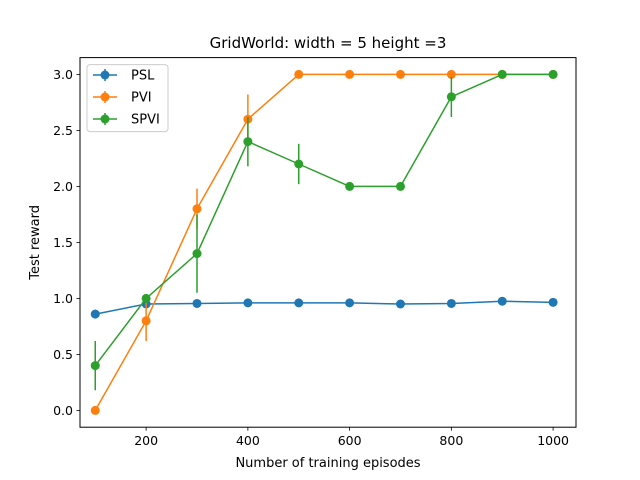 This screenshot has width=640, height=480. I want to click on y-tick-label: 1.0, so click(63, 298).